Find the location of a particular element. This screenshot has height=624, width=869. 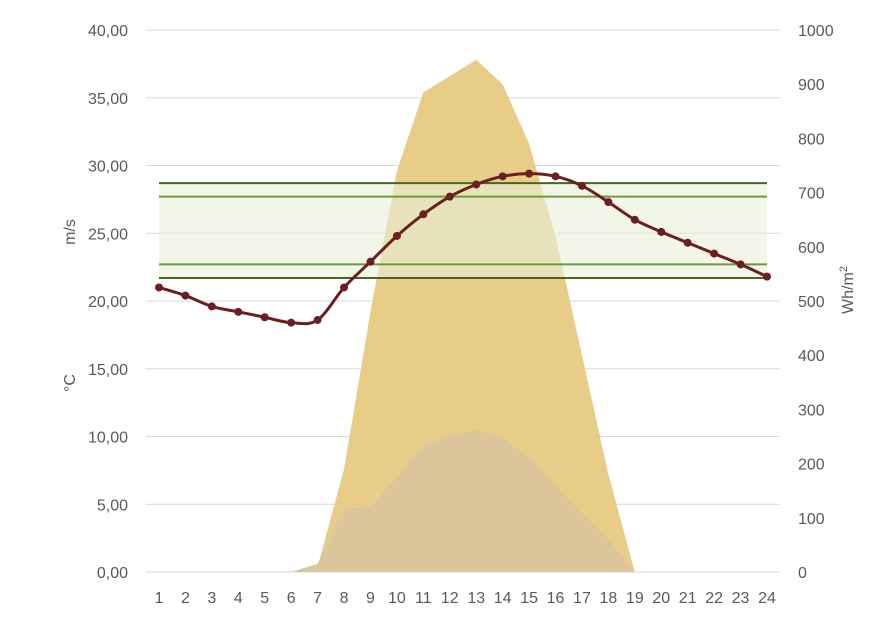

y-axis-right-tick-label: 200 is located at coordinates (811, 465).